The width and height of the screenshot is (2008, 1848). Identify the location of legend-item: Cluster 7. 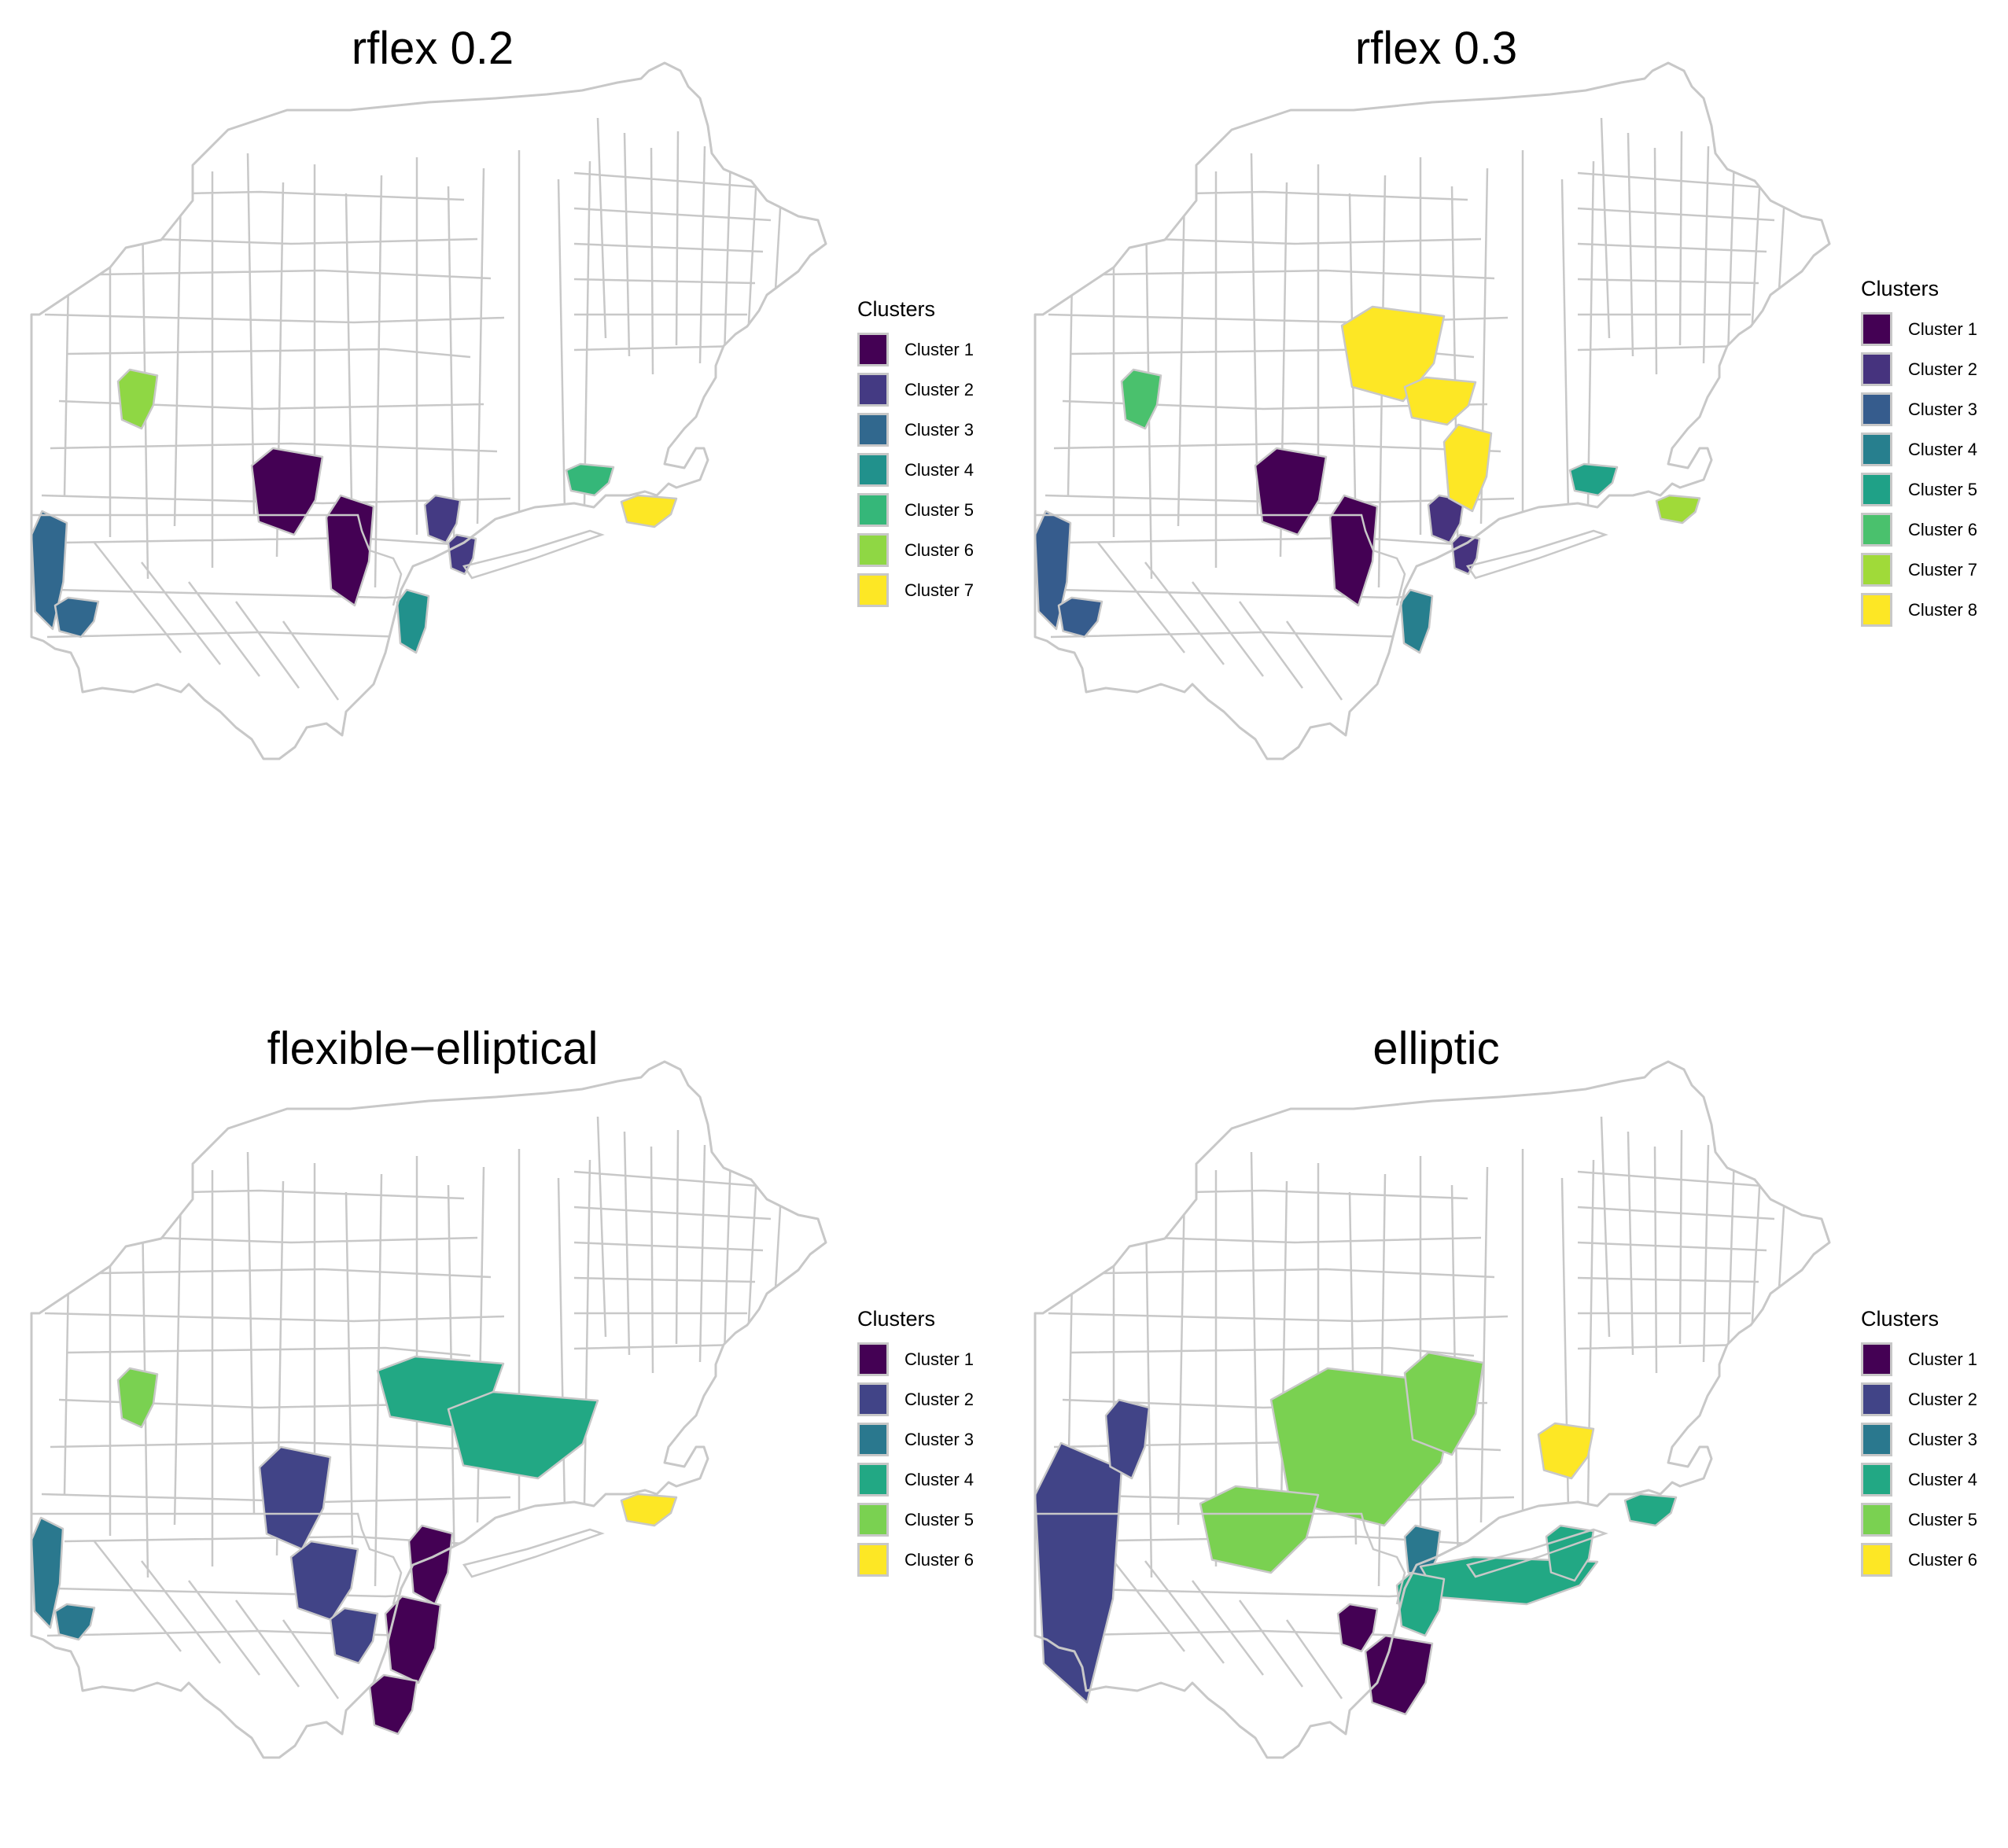
(915, 590).